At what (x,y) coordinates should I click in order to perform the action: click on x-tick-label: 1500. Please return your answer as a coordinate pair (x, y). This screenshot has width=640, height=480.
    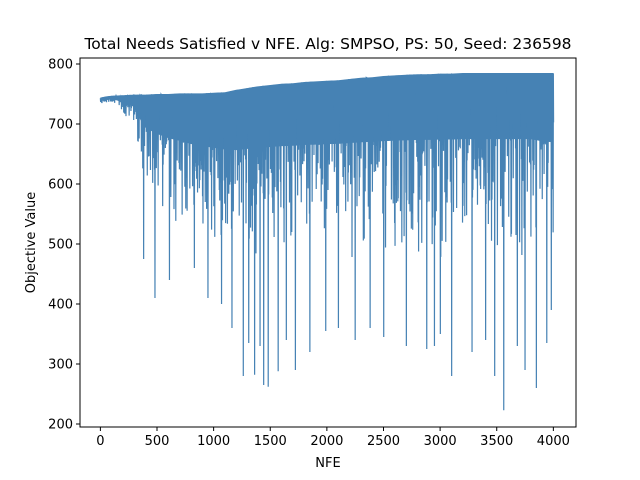
    Looking at the image, I should click on (270, 441).